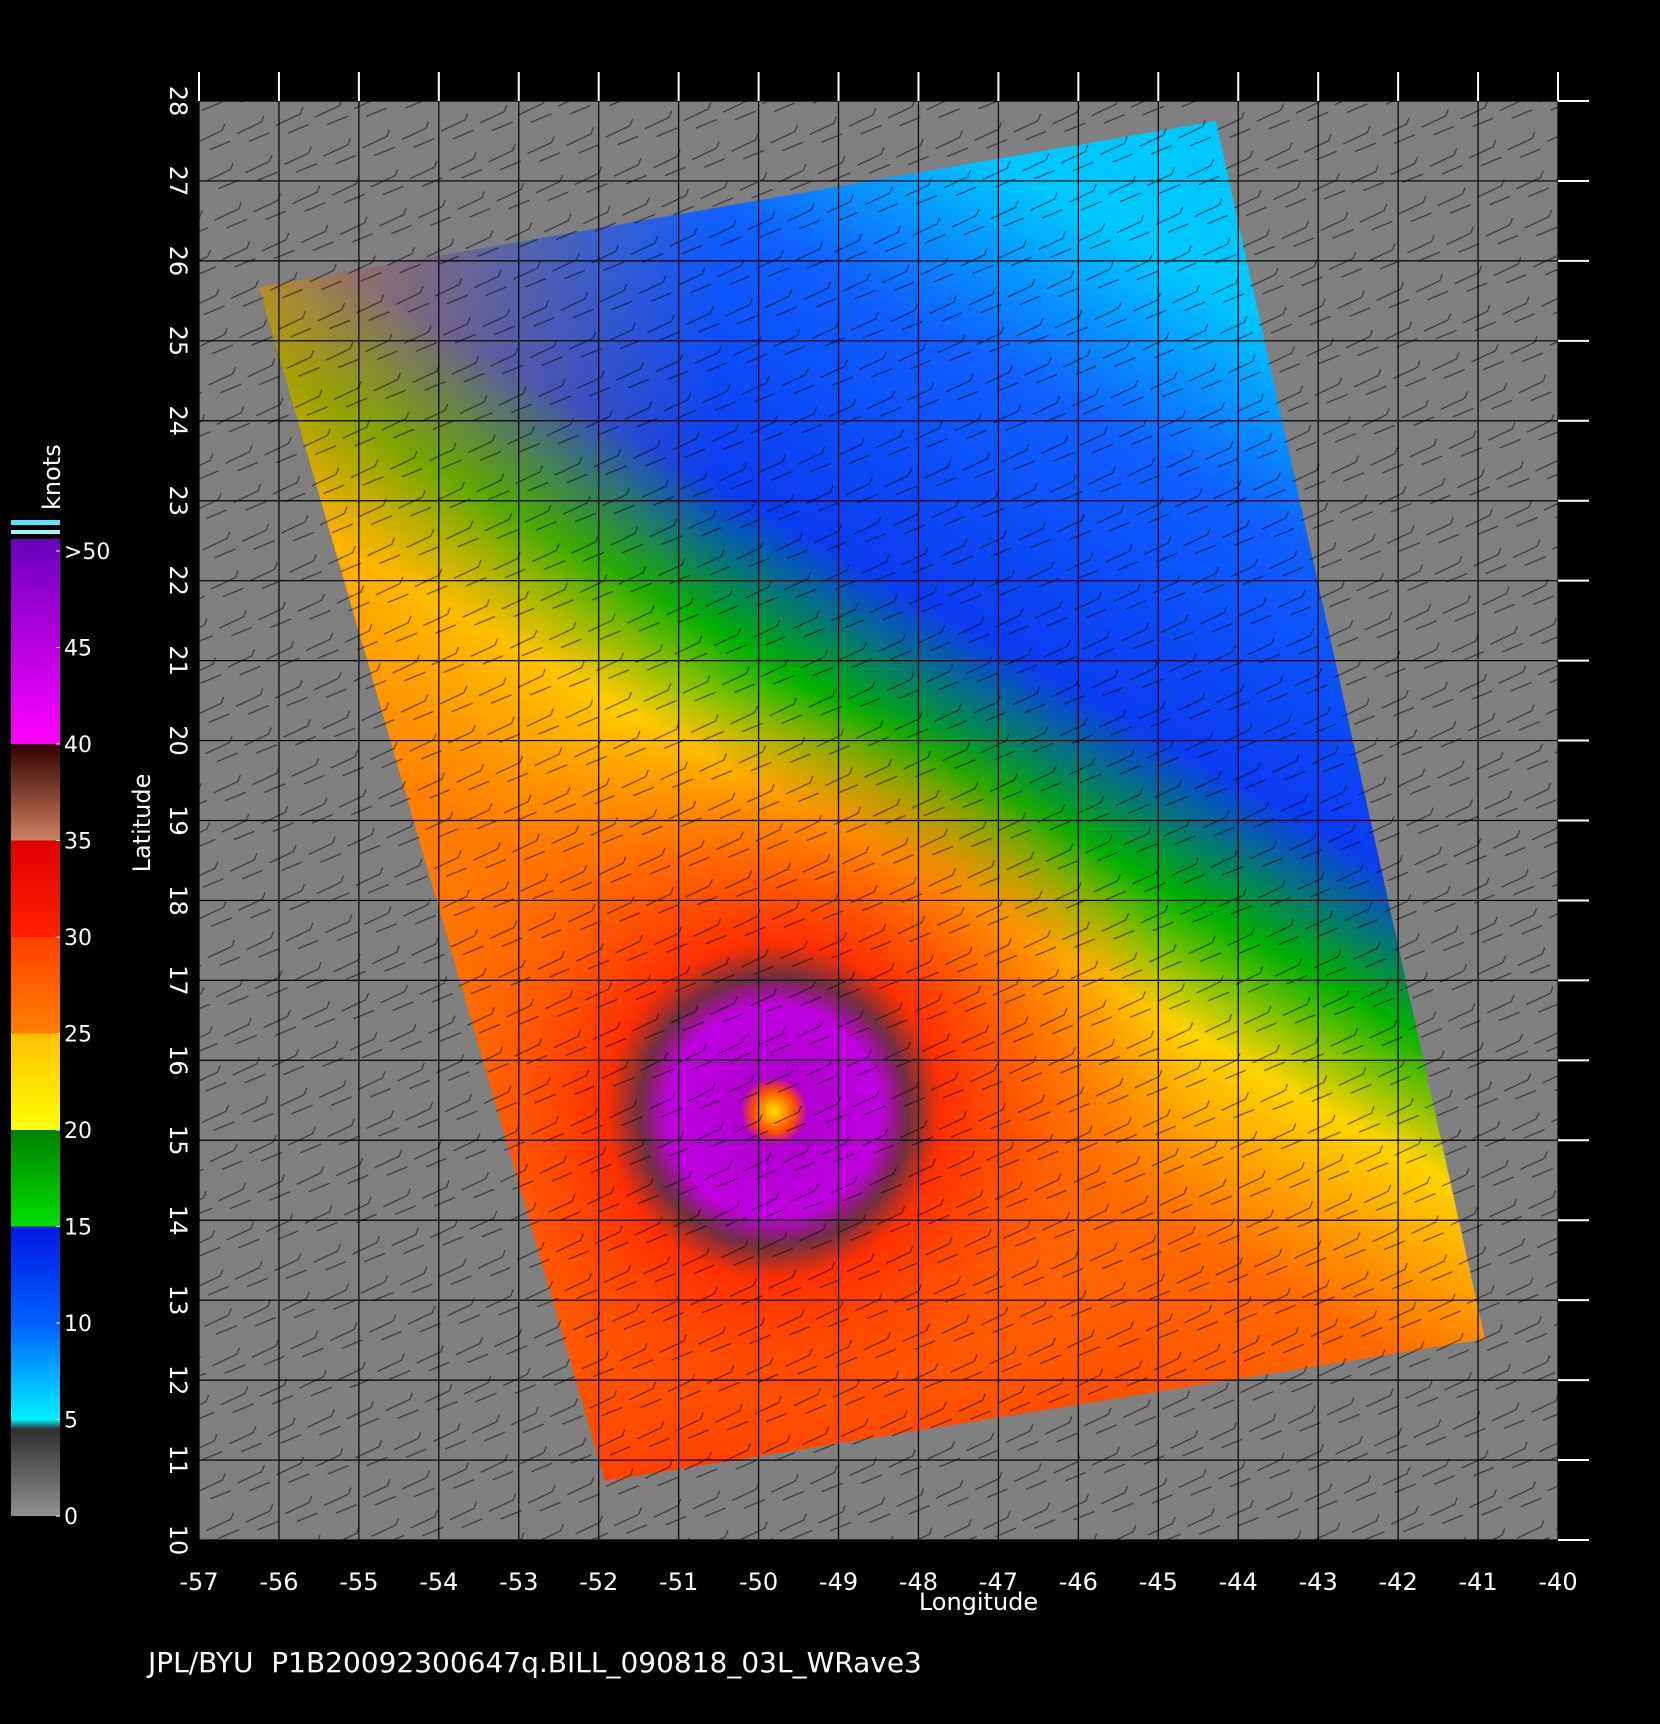 This screenshot has height=1724, width=1660. I want to click on colorbar-label: 15, so click(78, 1228).